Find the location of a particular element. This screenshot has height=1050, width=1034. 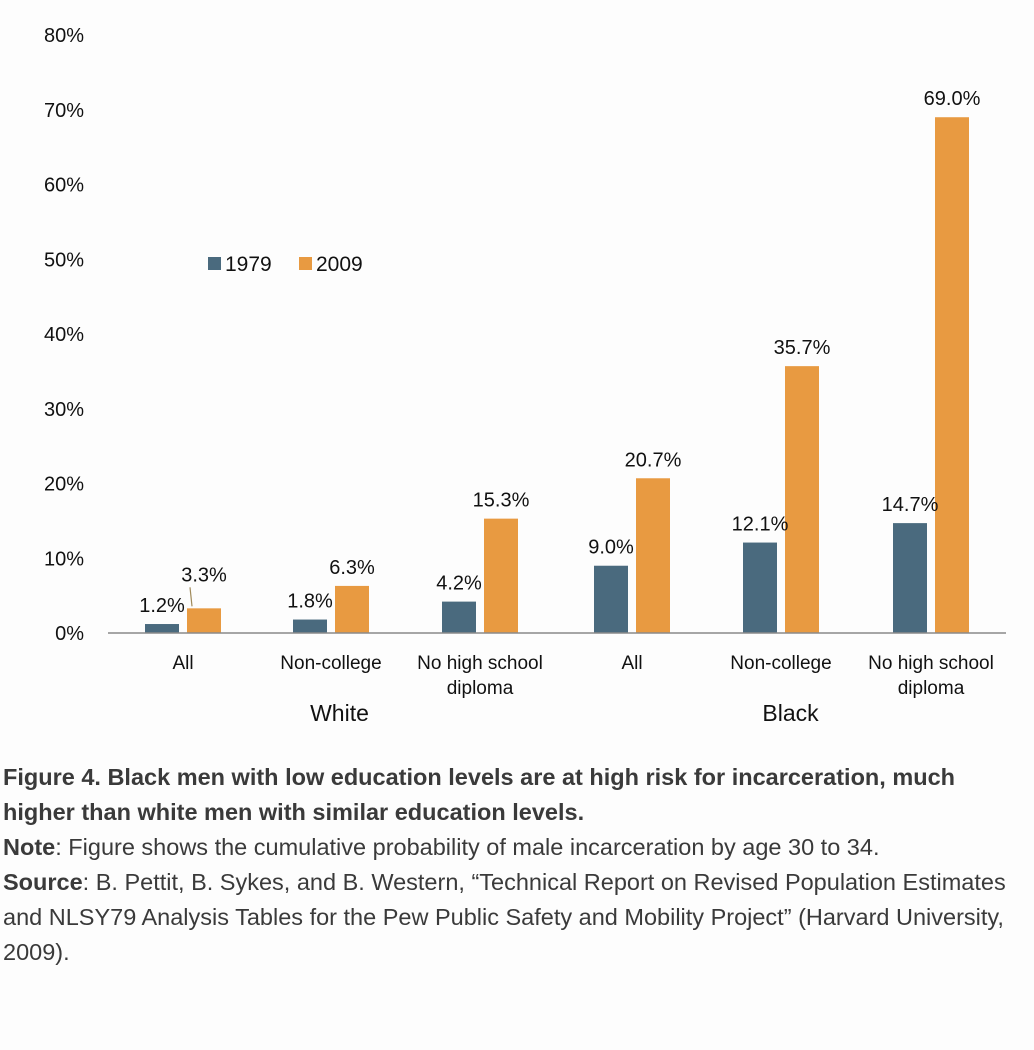

y-tick-label: 30% is located at coordinates (64, 410).